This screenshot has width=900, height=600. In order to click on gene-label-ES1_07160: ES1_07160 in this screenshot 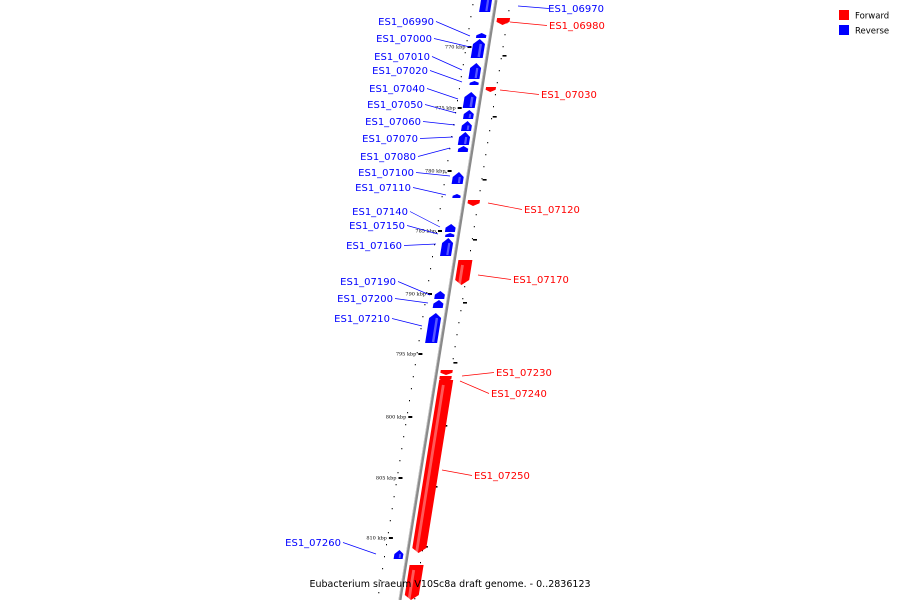, I will do `click(374, 246)`.